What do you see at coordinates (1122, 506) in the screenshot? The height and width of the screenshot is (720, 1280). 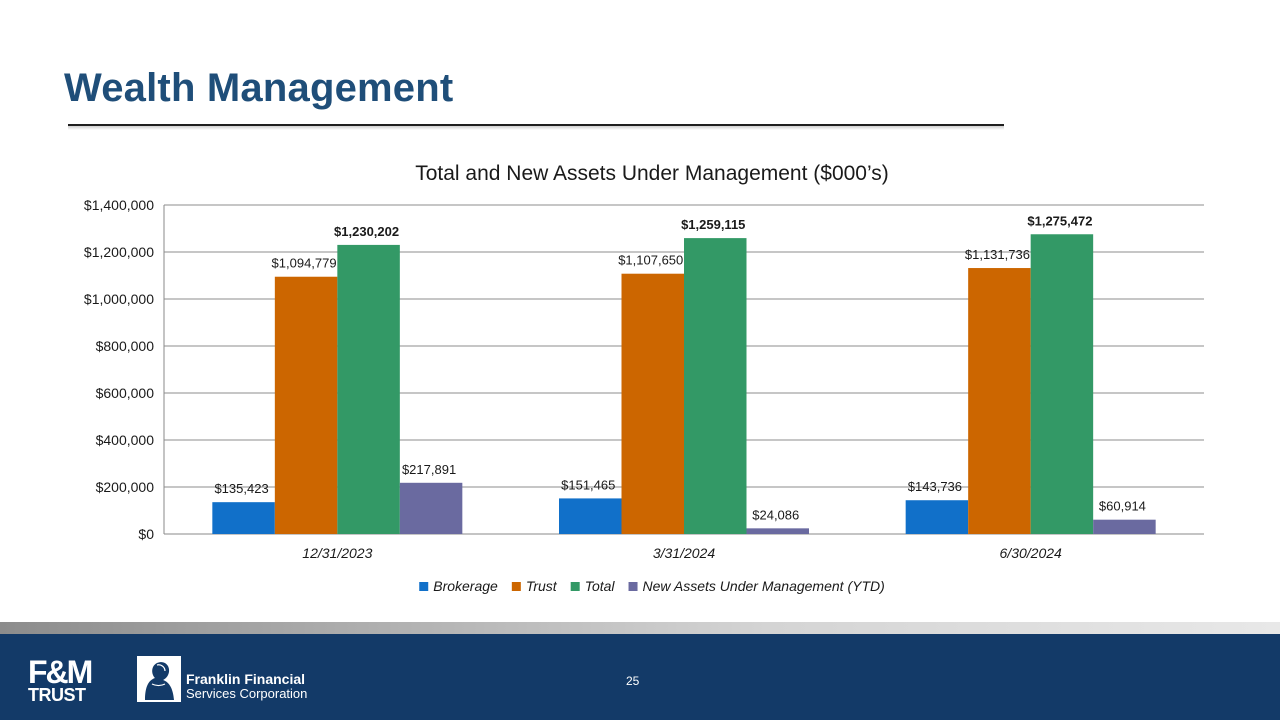 I see `data-label: $60,914` at bounding box center [1122, 506].